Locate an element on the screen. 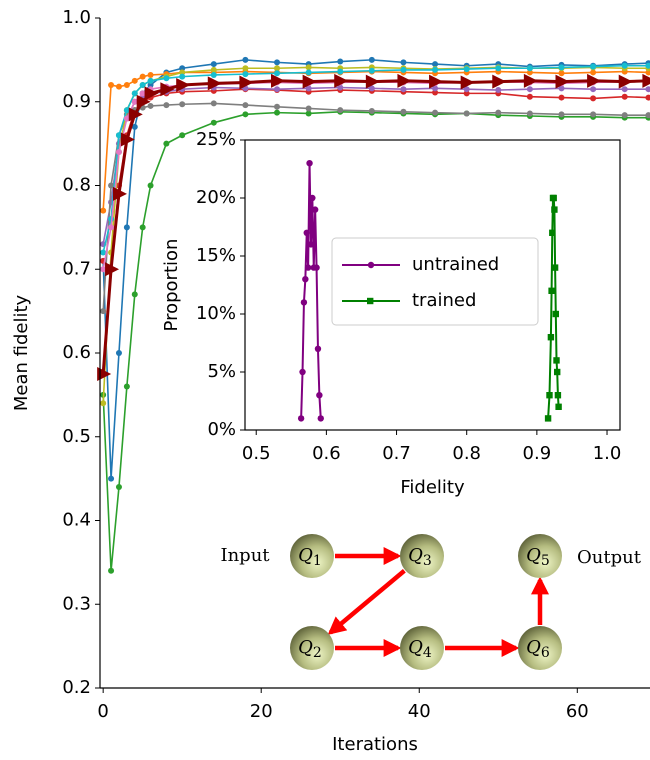  x-axis-label: Iterations is located at coordinates (375, 744).